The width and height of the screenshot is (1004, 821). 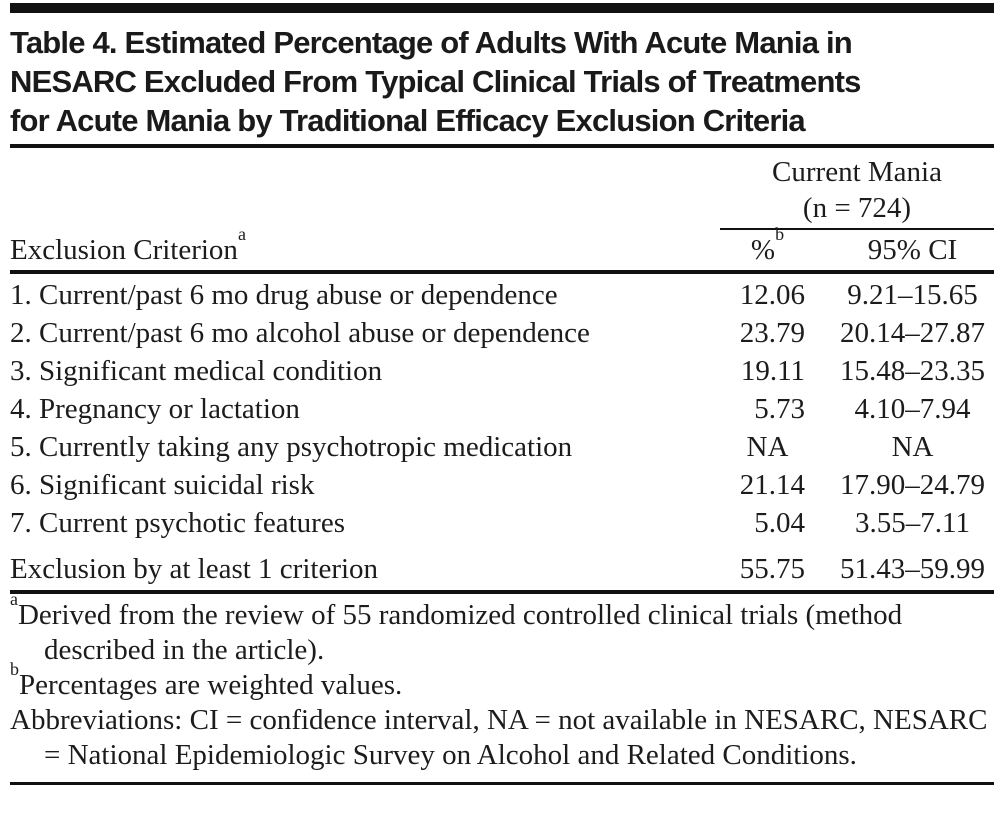 I want to click on footnote-b-text: Percentages are weighted values., so click(x=210, y=685).